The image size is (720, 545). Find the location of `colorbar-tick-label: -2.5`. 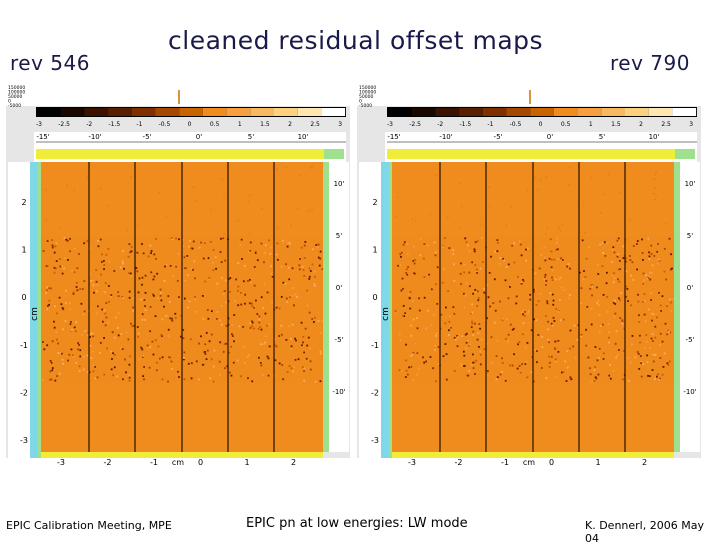

colorbar-tick-label: -2.5 is located at coordinates (64, 124).